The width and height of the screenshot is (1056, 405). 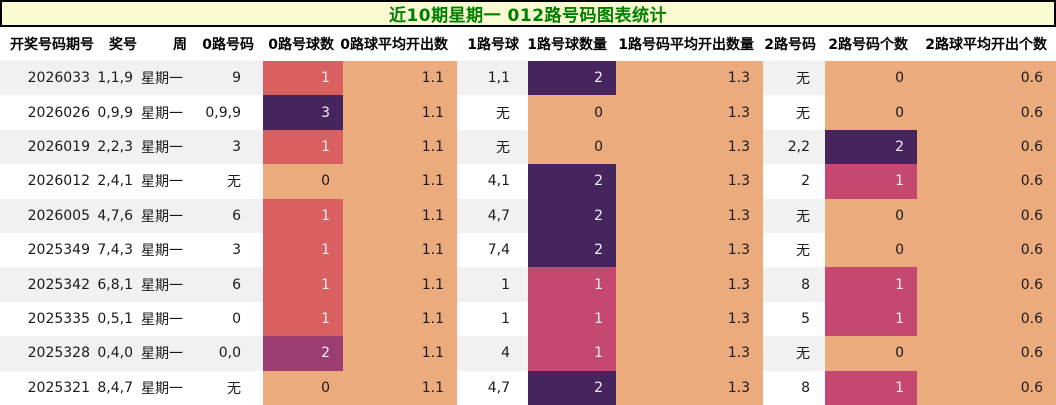 What do you see at coordinates (805, 319) in the screenshot?
I see `cell-r2_nums: 5` at bounding box center [805, 319].